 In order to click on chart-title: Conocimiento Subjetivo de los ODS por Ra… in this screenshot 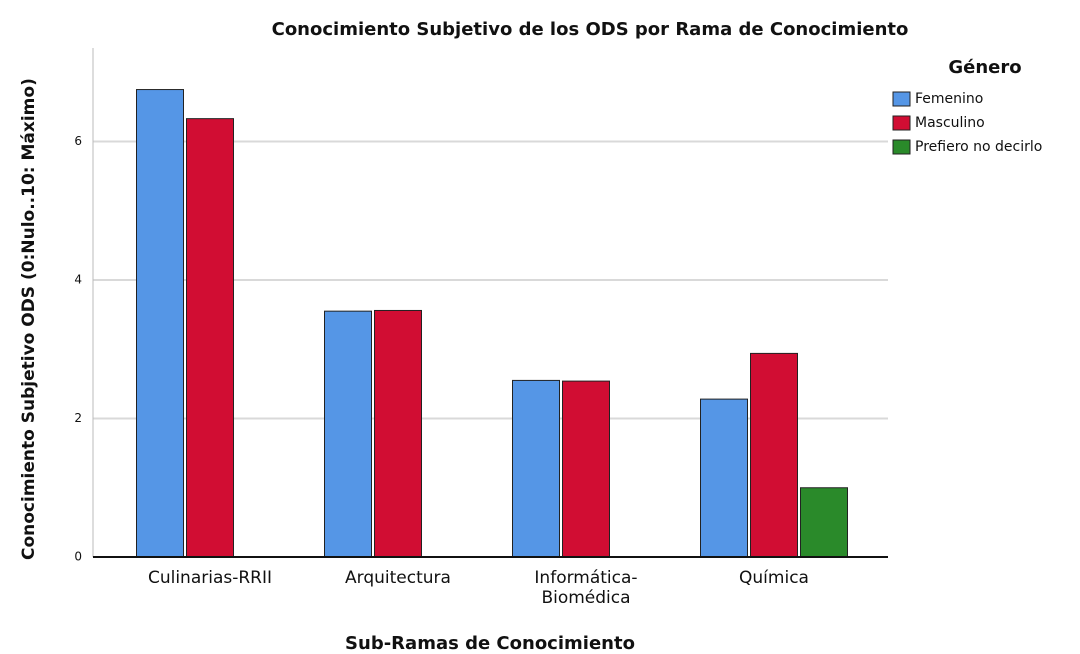, I will do `click(590, 29)`.